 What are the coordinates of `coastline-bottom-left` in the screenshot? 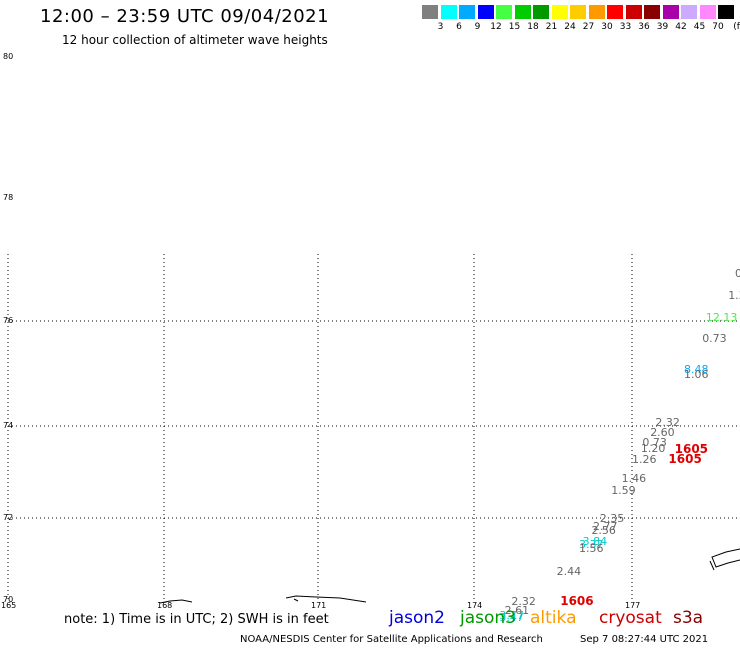 It's located at (176, 601).